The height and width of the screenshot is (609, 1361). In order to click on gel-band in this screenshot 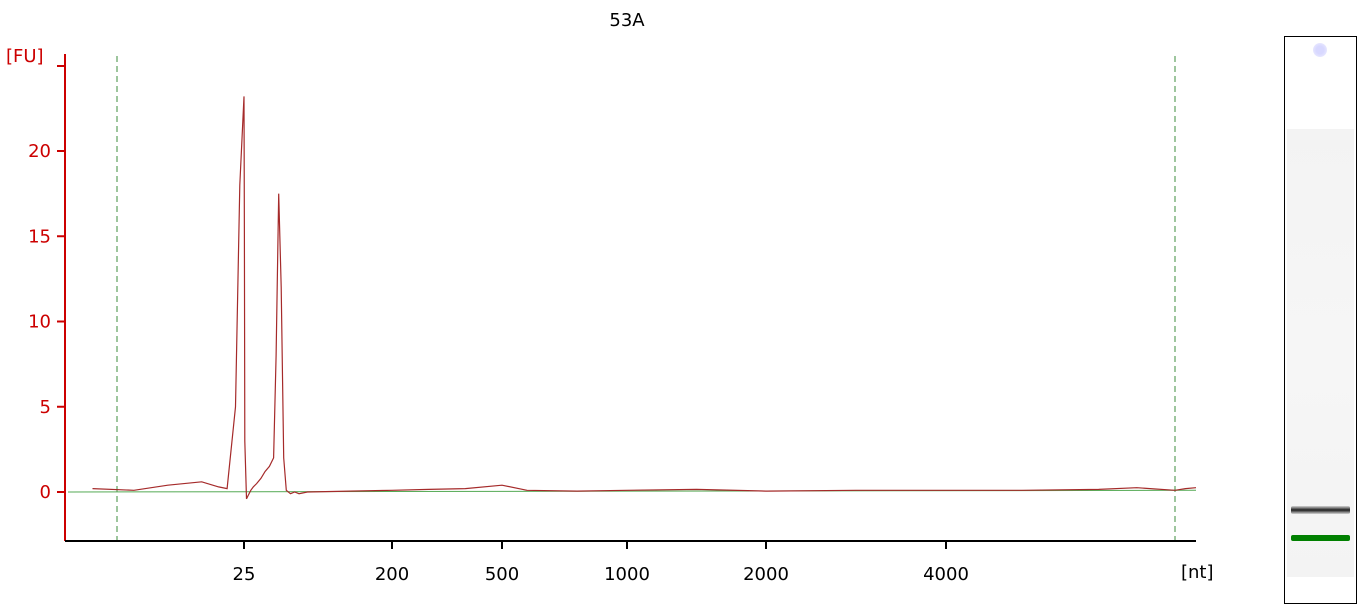, I will do `click(1320, 510)`.